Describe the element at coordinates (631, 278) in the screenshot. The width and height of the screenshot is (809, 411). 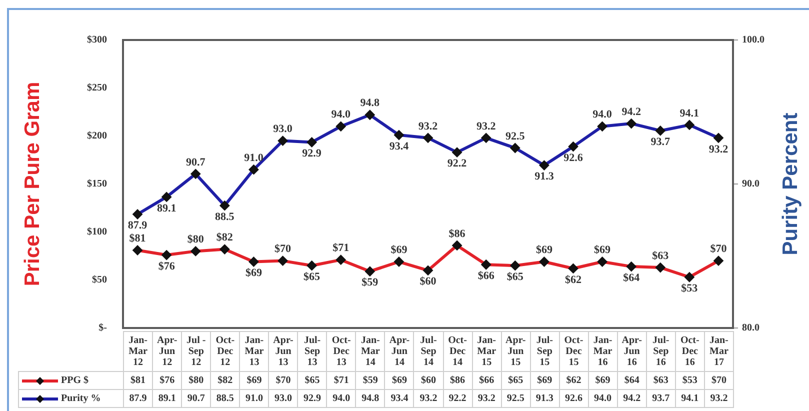
I see `text: $64` at that location.